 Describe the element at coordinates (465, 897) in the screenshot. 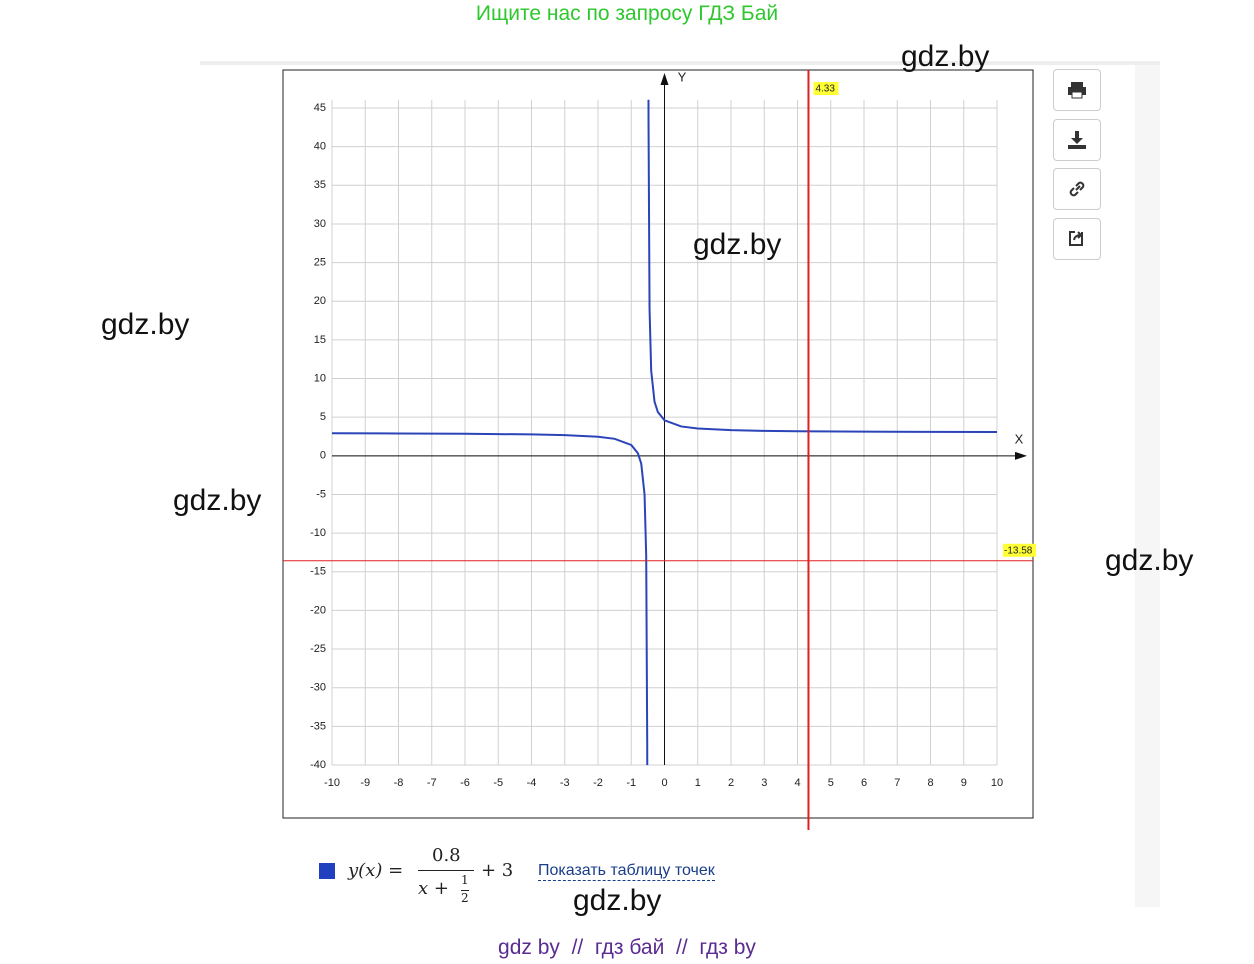

I see `formula-frac-den: 2` at that location.